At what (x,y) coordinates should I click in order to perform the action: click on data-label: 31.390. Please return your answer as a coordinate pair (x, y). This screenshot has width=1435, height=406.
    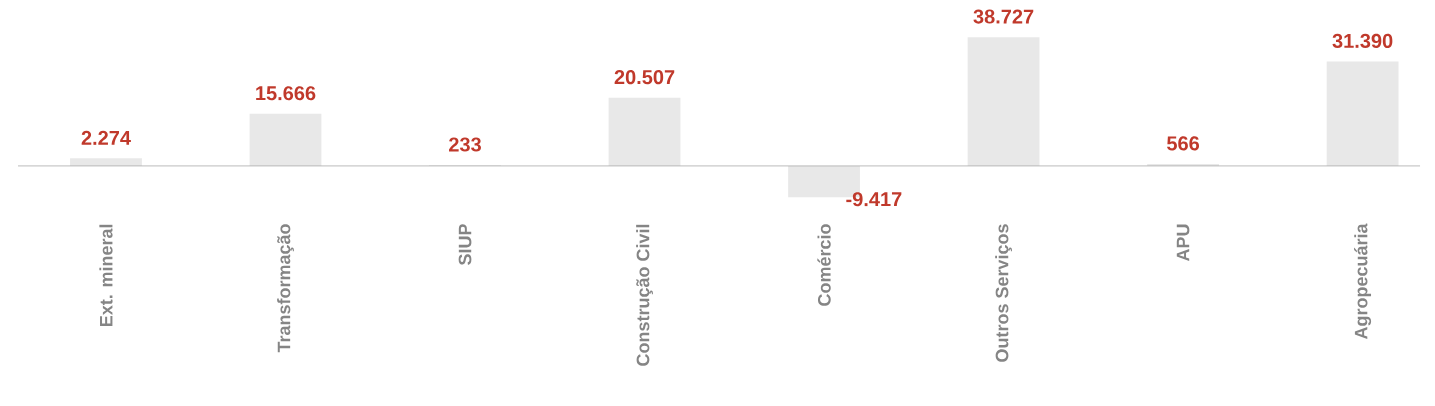
    Looking at the image, I should click on (1362, 41).